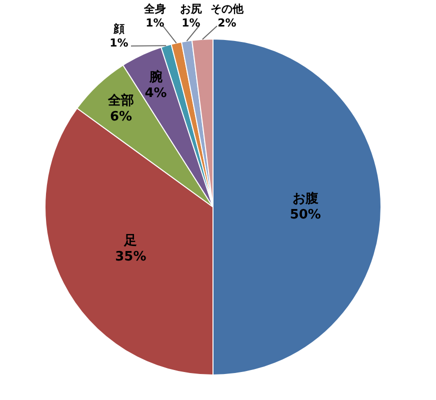 The width and height of the screenshot is (436, 400). What do you see at coordinates (156, 76) in the screenshot?
I see `slice-label: 腕` at bounding box center [156, 76].